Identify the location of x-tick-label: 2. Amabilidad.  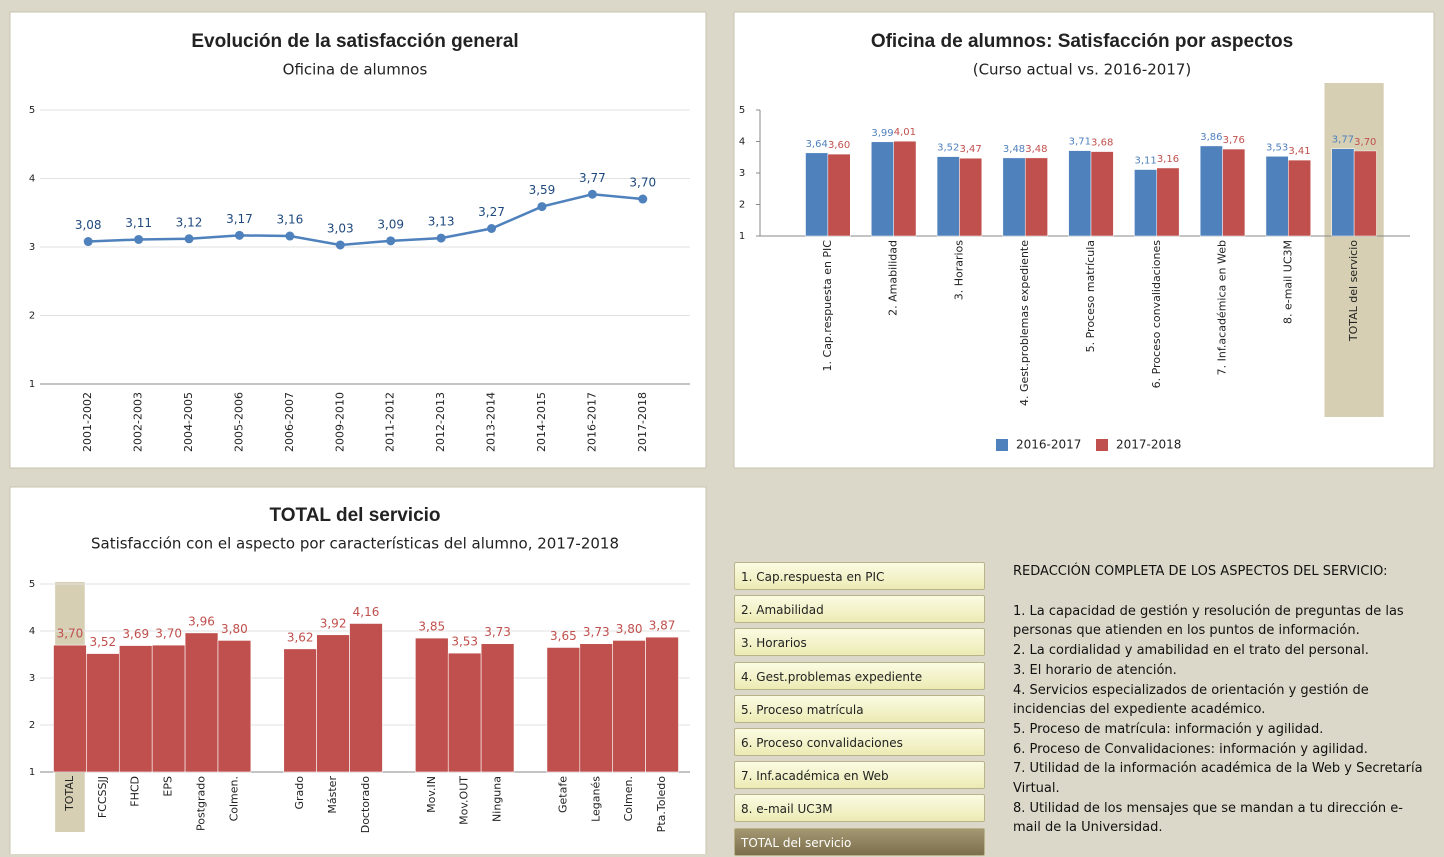
(893, 278).